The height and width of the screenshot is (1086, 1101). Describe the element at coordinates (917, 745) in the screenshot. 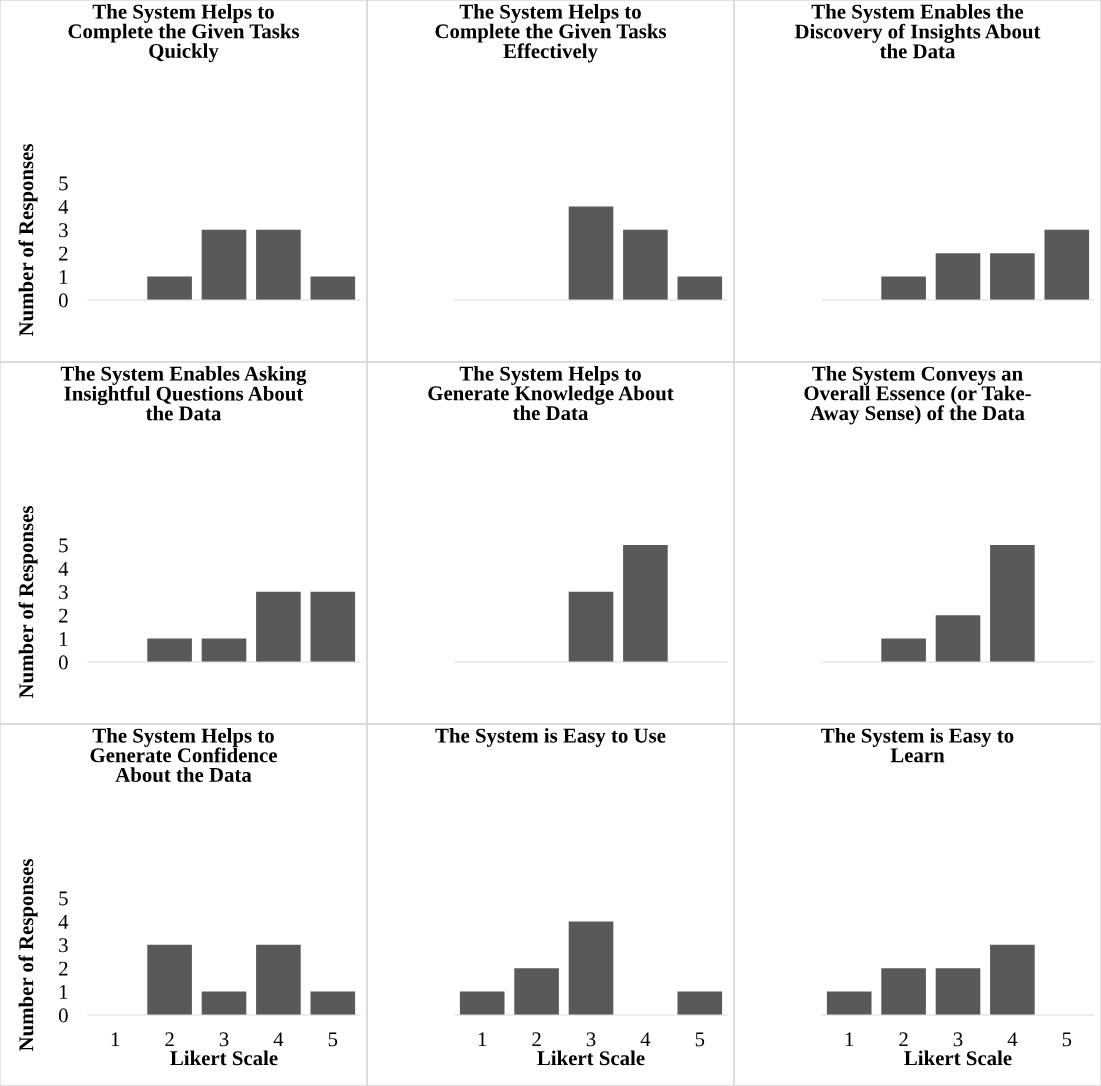

I see `chart-title: The System is Easy to Learn` at that location.